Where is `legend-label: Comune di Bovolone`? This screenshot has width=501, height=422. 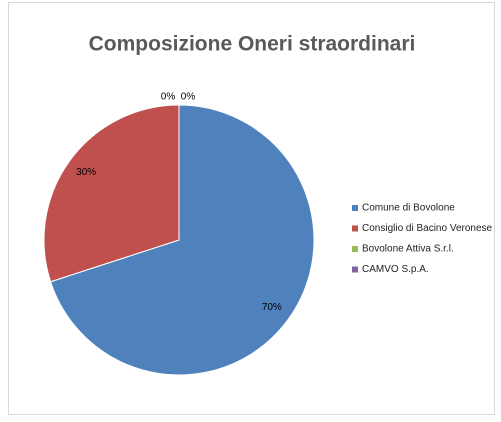
legend-label: Comune di Bovolone is located at coordinates (408, 208).